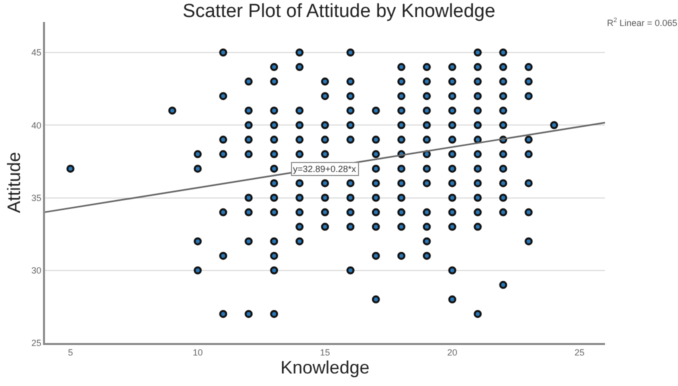 This screenshot has height=386, width=678. What do you see at coordinates (36, 271) in the screenshot?
I see `y-tick-label: 30` at bounding box center [36, 271].